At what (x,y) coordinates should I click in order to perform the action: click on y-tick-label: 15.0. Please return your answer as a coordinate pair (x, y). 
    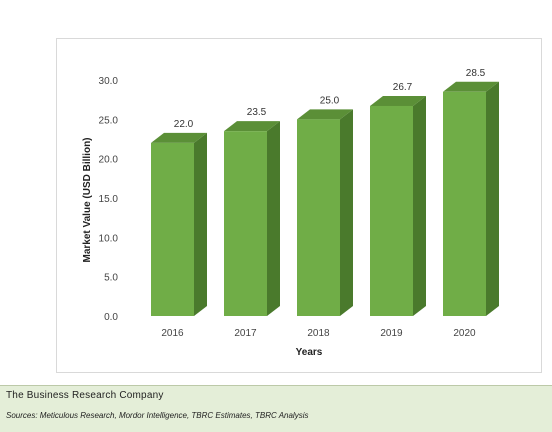
    Looking at the image, I should click on (109, 199).